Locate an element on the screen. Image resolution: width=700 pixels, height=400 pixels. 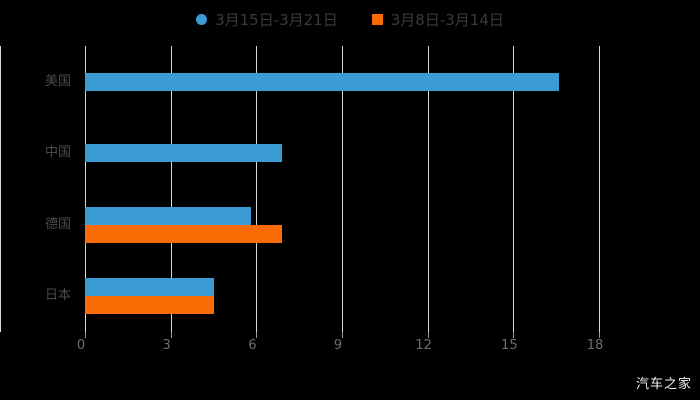
chart-legend: 3月15日-3月21日 3月8日-3月14日 is located at coordinates (350, 19).